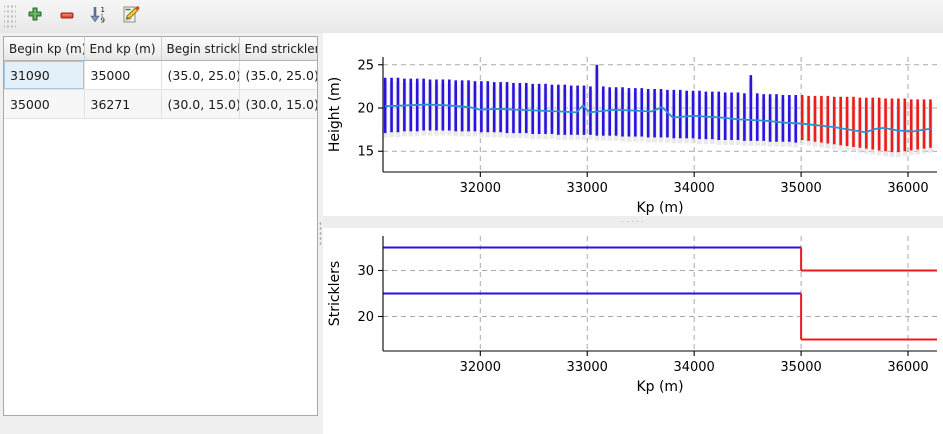  What do you see at coordinates (365, 65) in the screenshot?
I see `y-tick-label: 25` at bounding box center [365, 65].